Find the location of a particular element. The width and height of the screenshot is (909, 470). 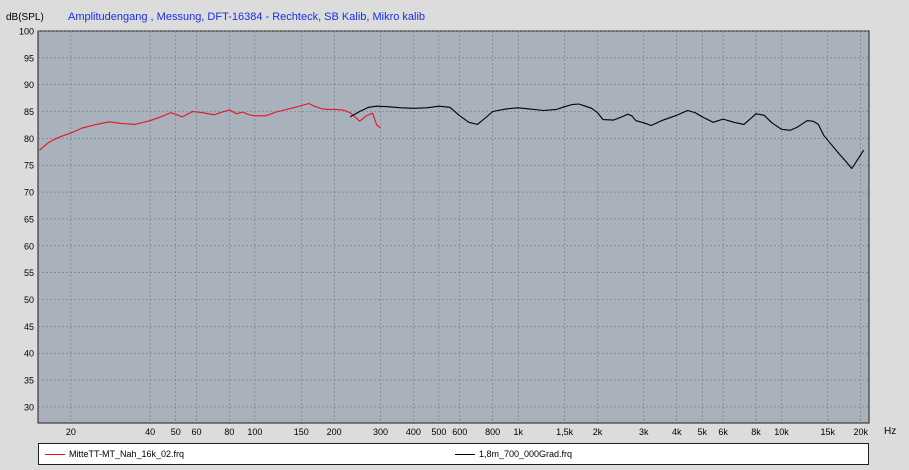

x-tick-label: 1,5k is located at coordinates (565, 432).